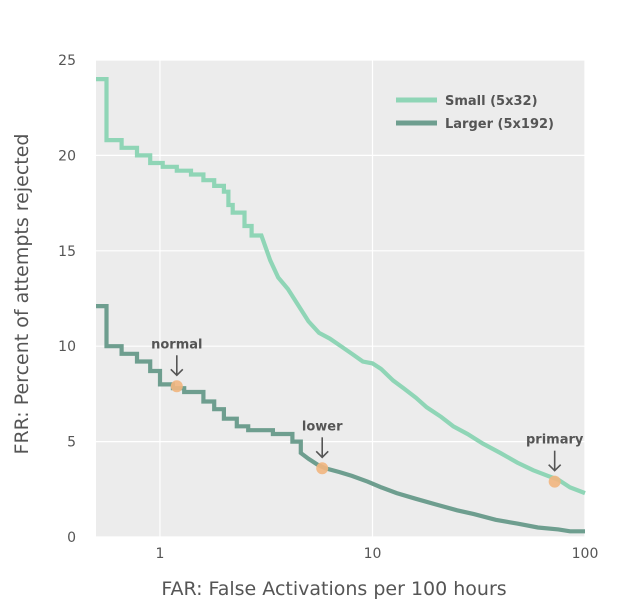 The height and width of the screenshot is (607, 640). What do you see at coordinates (322, 426) in the screenshot?
I see `annotation-label: lower` at bounding box center [322, 426].